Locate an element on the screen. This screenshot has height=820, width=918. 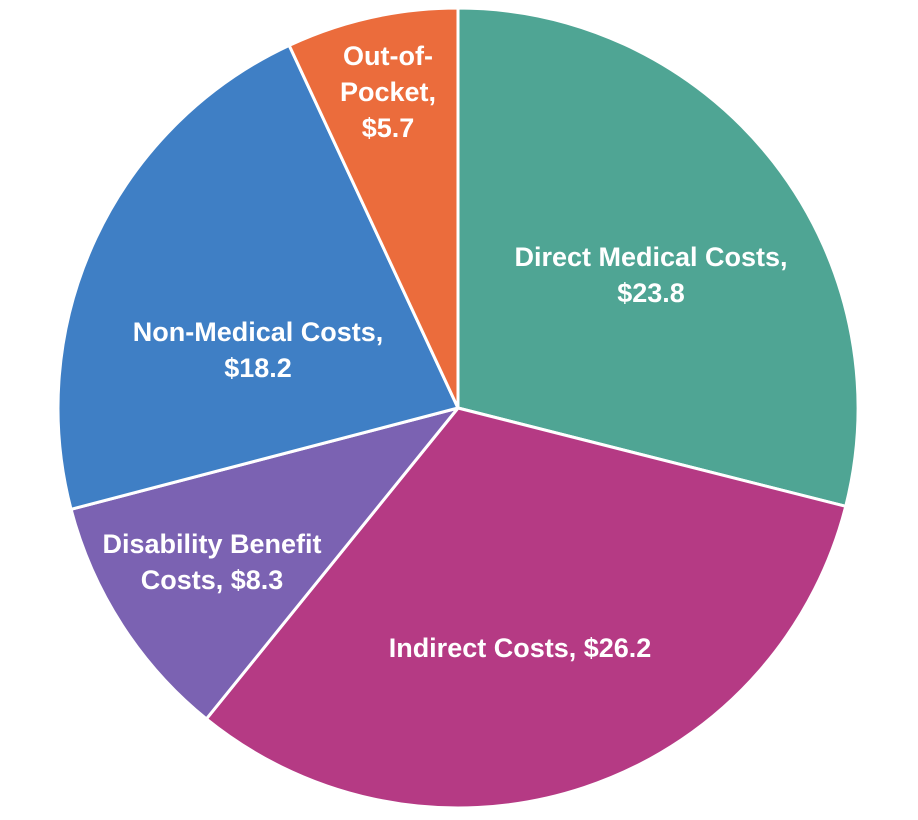
slice-label-disability: Disability Benefit Costs, $8.3 is located at coordinates (212, 562).